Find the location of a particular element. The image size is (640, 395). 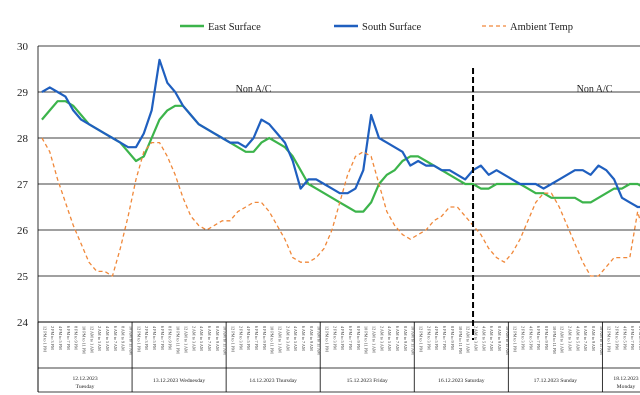

y-tick-label: 26 is located at coordinates (23, 231).